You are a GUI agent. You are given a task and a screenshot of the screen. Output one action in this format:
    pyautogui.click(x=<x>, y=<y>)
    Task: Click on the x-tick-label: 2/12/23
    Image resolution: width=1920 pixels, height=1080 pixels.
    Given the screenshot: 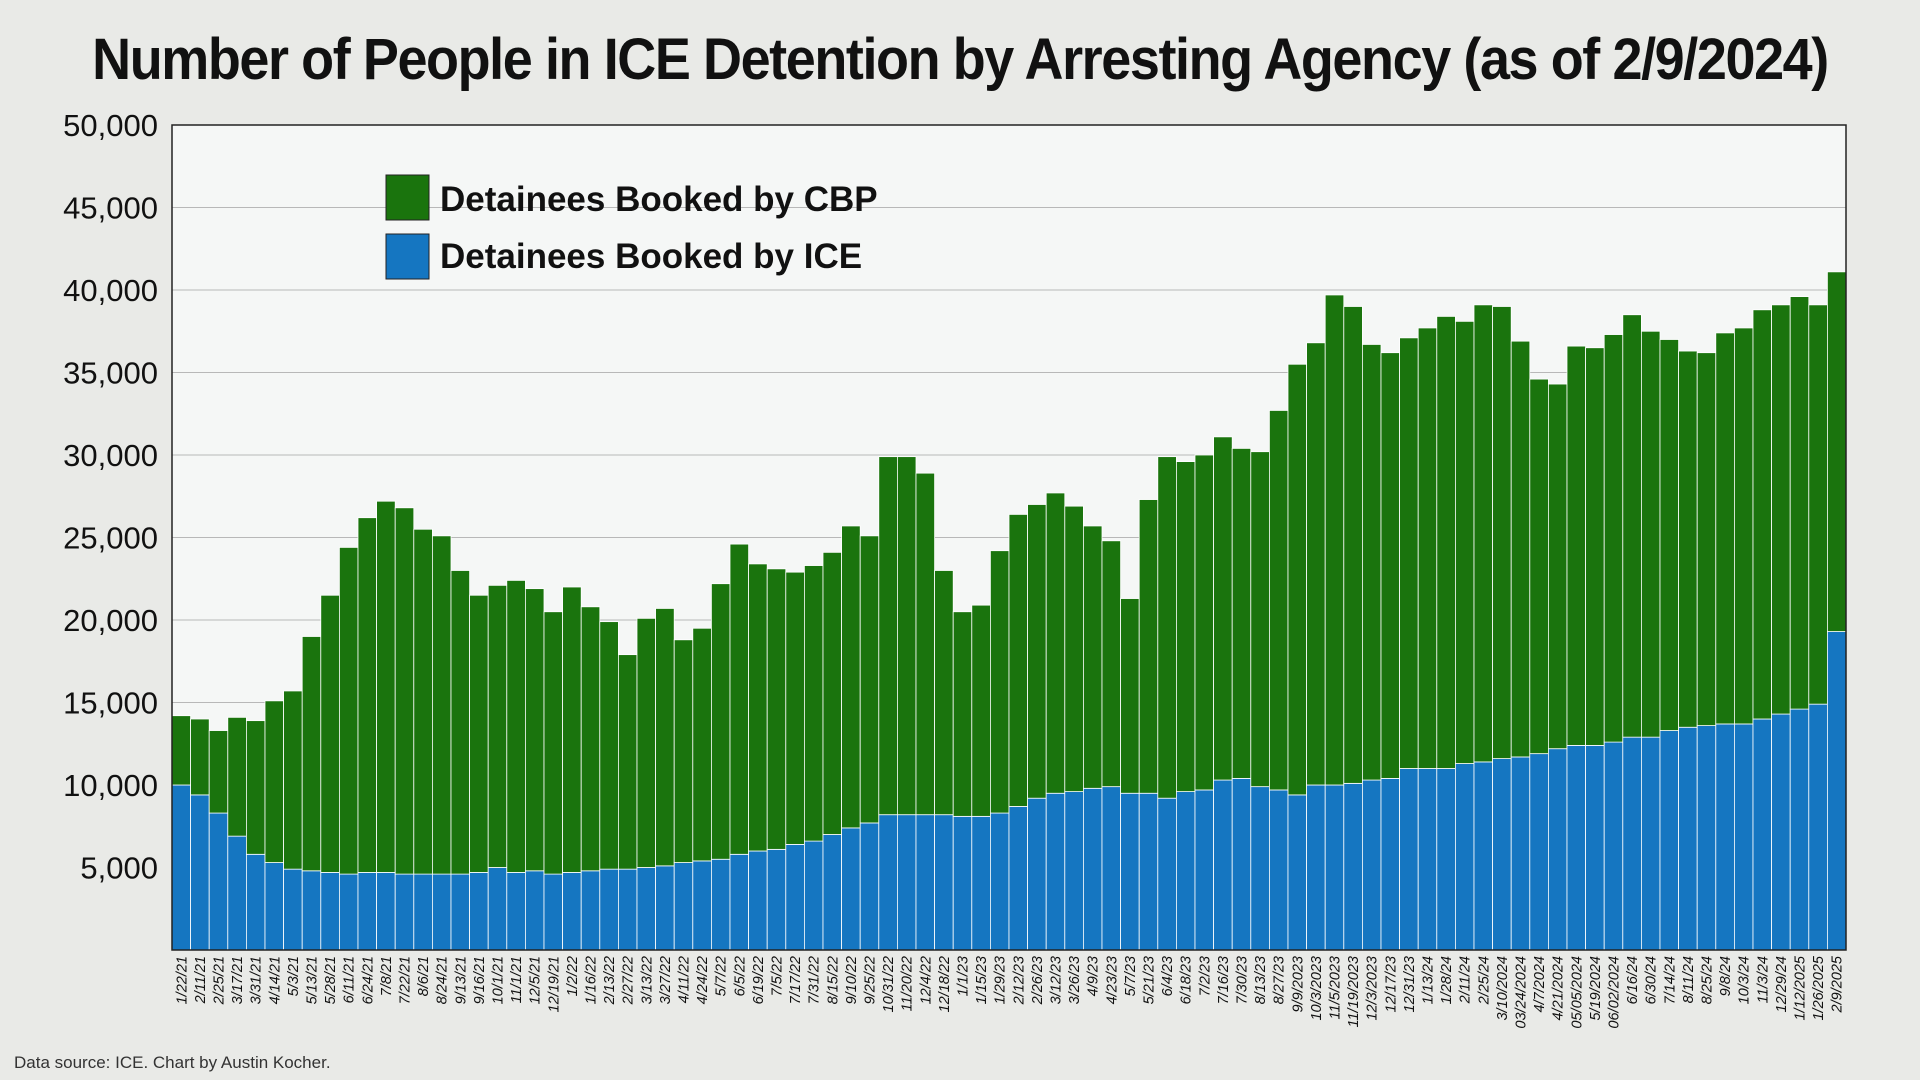 What is the action you would take?
    pyautogui.click(x=1019, y=980)
    